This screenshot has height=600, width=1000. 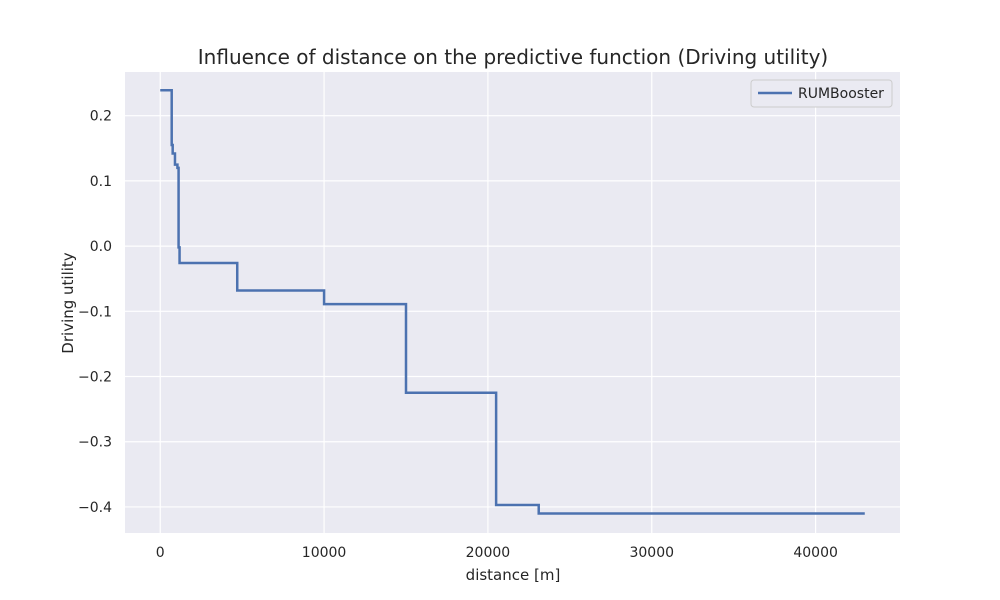 I want to click on y-tick-label: −0.3, so click(x=95, y=443).